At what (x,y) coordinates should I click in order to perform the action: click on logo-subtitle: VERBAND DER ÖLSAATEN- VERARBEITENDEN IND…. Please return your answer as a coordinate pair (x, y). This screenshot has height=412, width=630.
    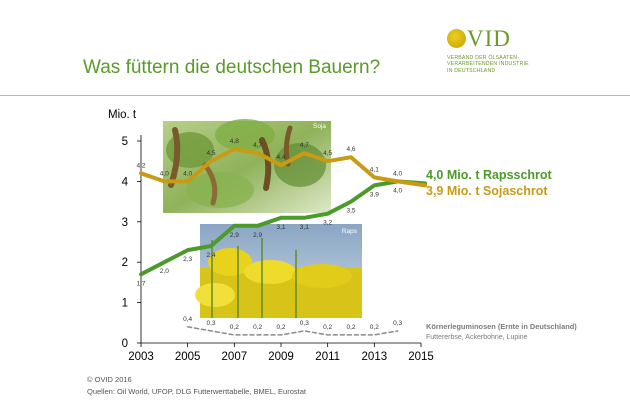
    Looking at the image, I should click on (488, 64).